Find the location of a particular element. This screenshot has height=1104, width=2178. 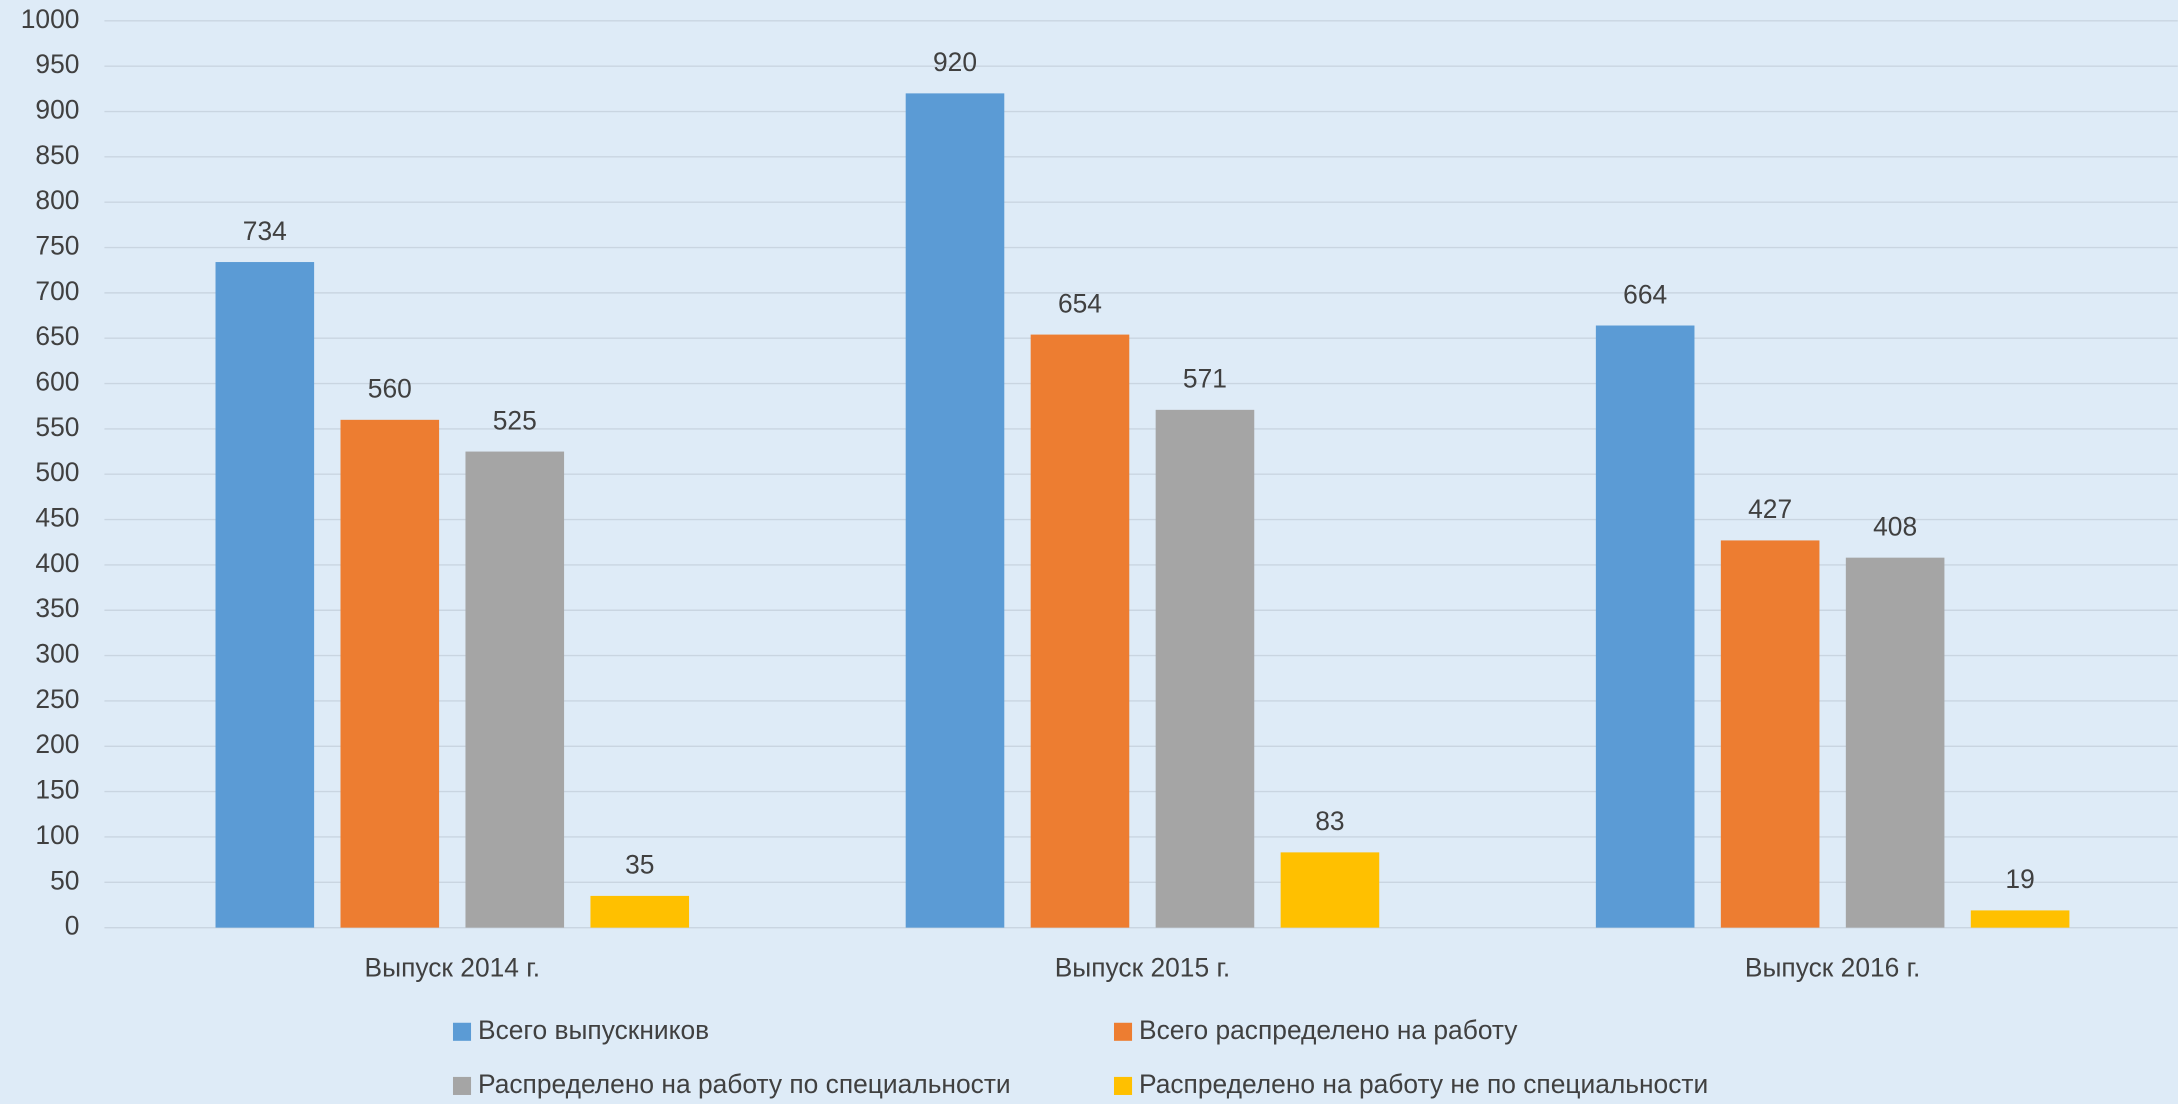

y-tick-label: 950 is located at coordinates (57, 64).